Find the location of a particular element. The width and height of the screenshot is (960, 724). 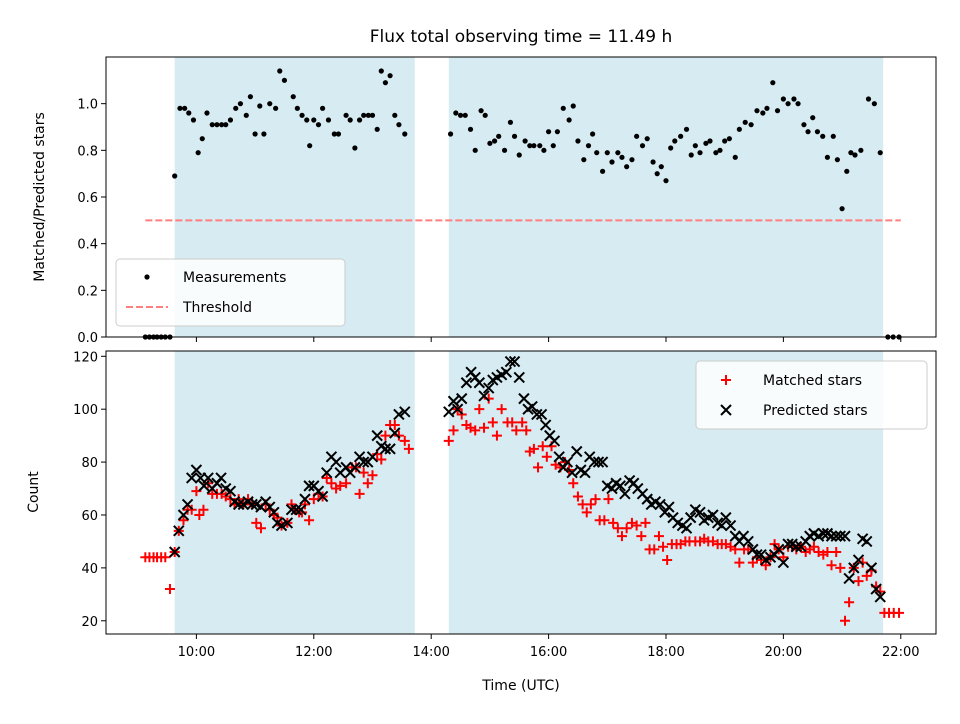

legend-label-matched: Matched stars is located at coordinates (812, 381).